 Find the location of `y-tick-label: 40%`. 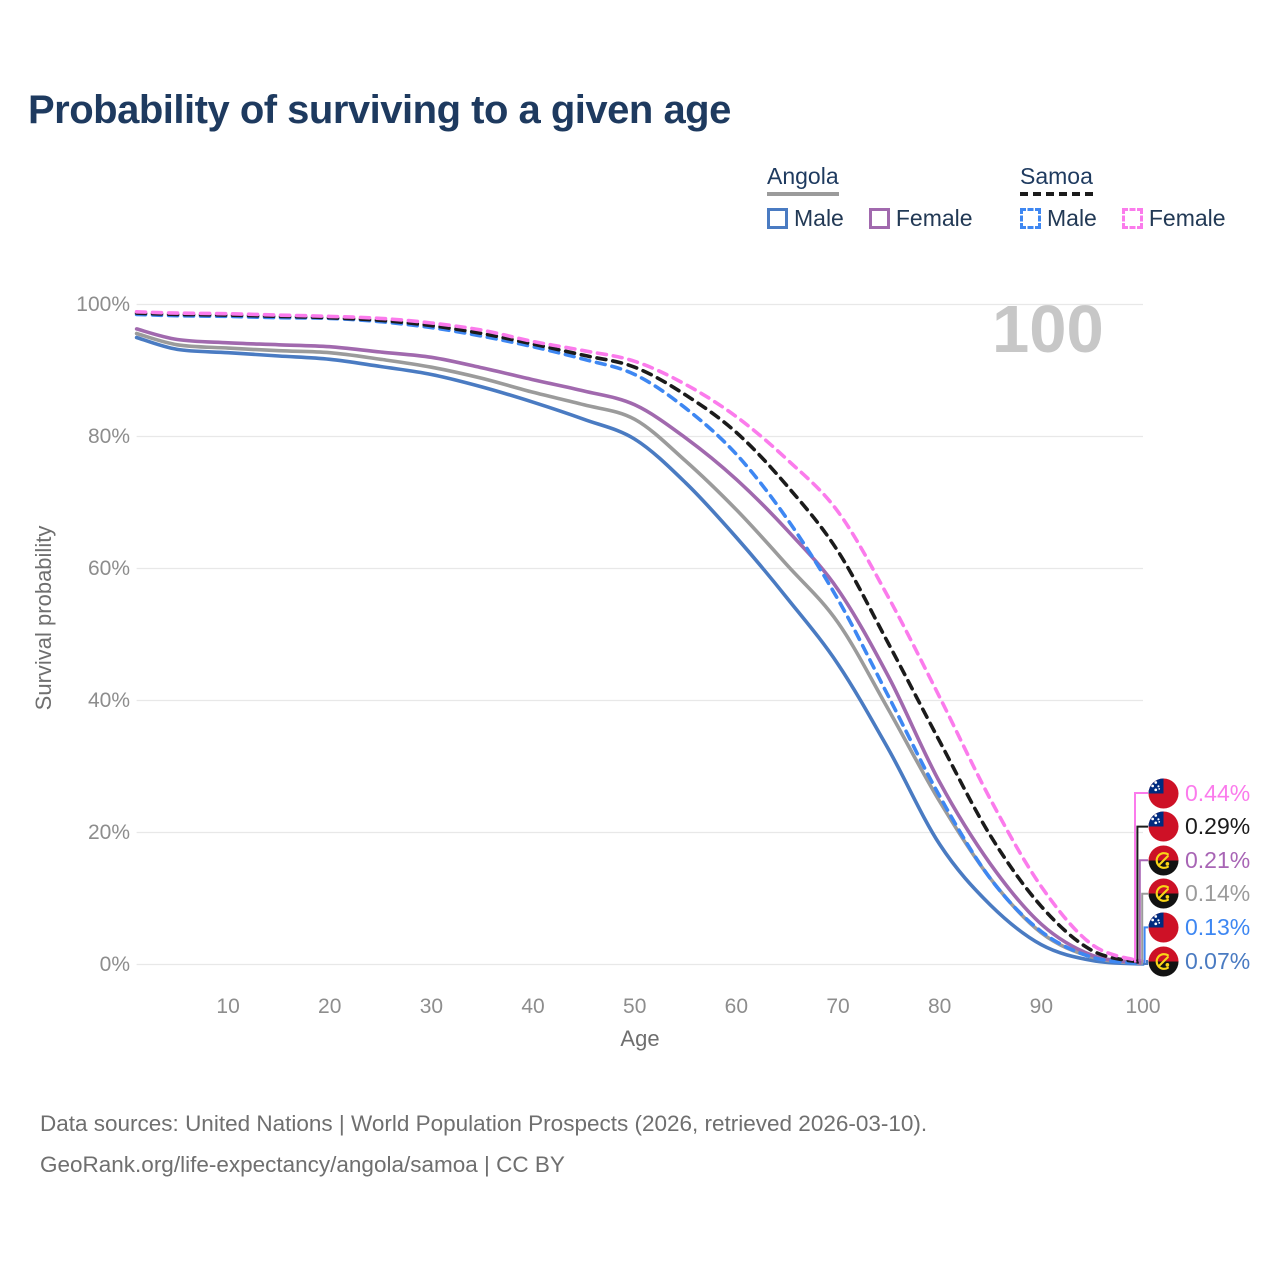

y-tick-label: 40% is located at coordinates (108, 700).